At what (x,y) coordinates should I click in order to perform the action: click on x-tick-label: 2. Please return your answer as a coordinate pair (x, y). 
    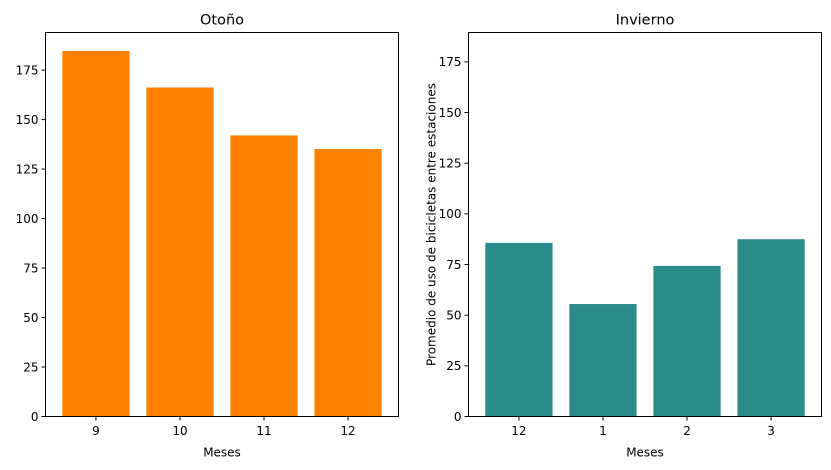
    Looking at the image, I should click on (687, 431).